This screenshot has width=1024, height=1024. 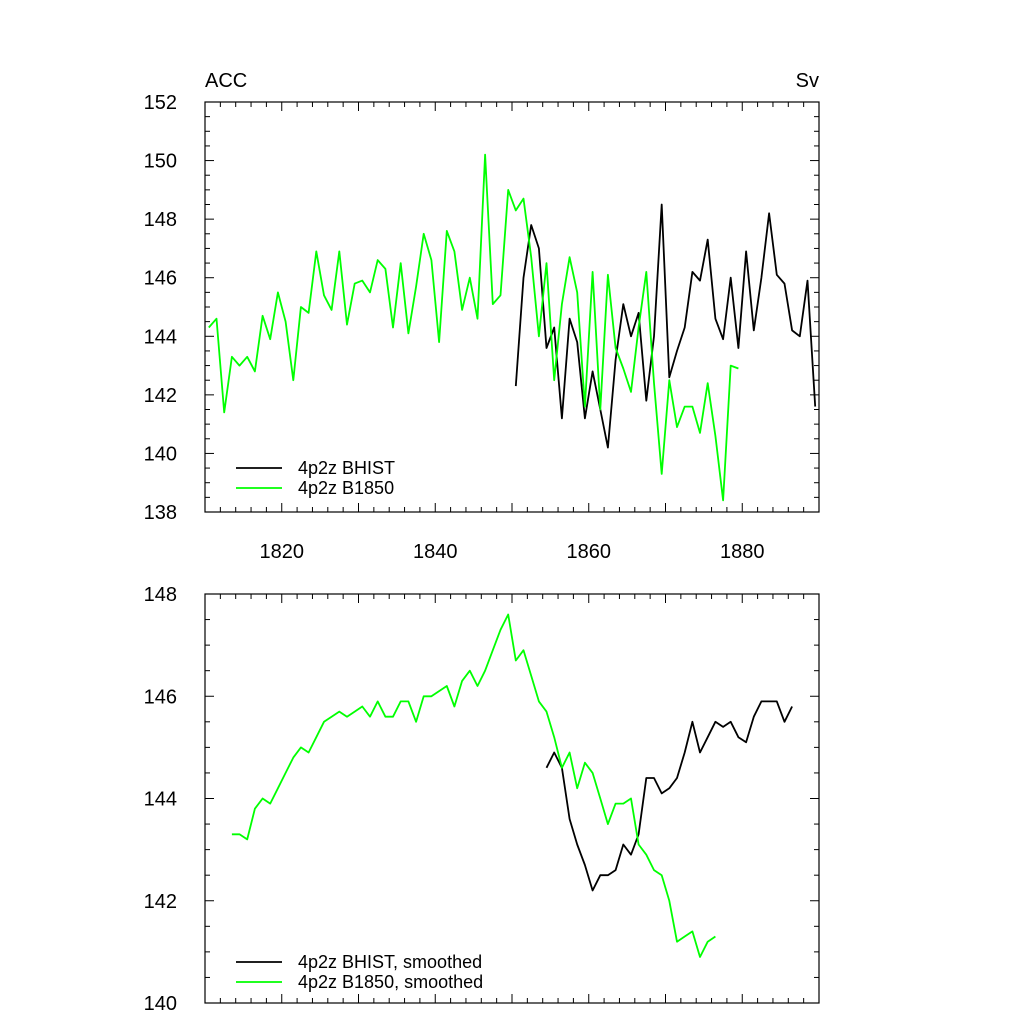 I want to click on x-tick-label: 1880, so click(x=742, y=552).